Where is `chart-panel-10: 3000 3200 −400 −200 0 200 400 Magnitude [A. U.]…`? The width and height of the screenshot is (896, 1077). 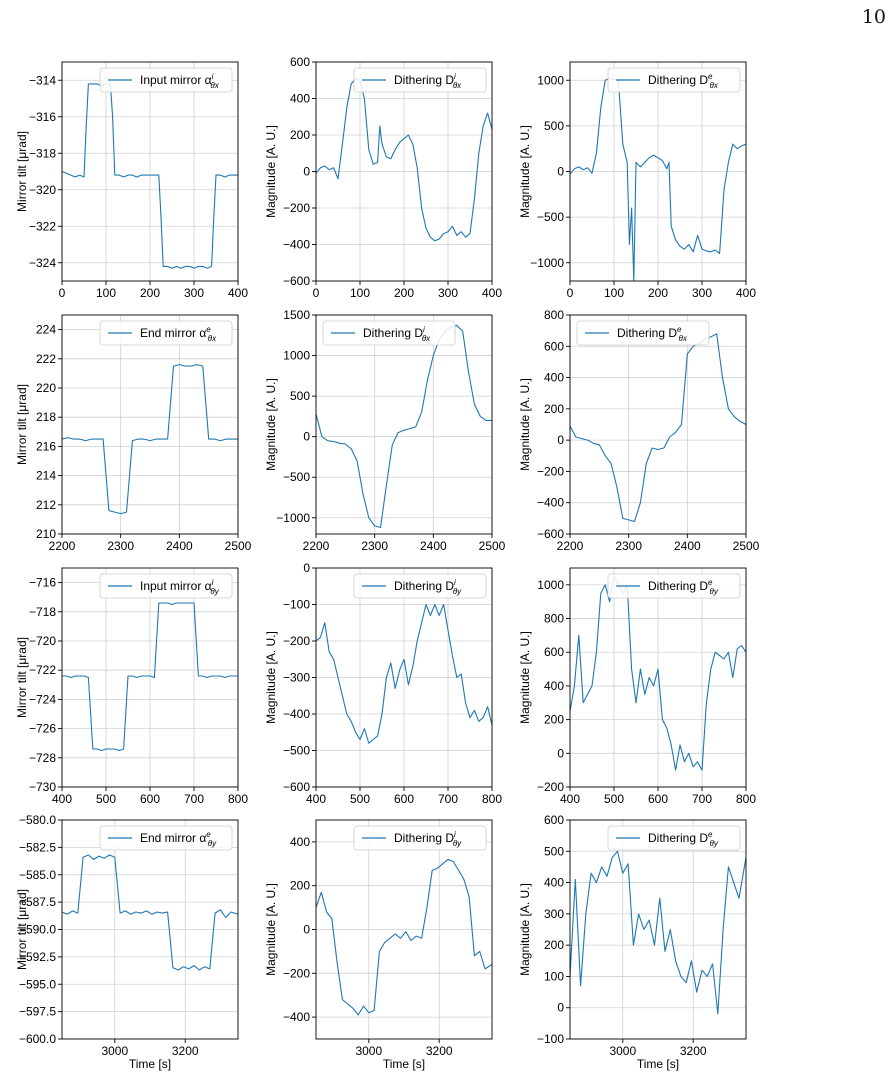 chart-panel-10: 3000 3200 −400 −200 0 200 400 Magnitude [A. U.]… is located at coordinates (378, 945).